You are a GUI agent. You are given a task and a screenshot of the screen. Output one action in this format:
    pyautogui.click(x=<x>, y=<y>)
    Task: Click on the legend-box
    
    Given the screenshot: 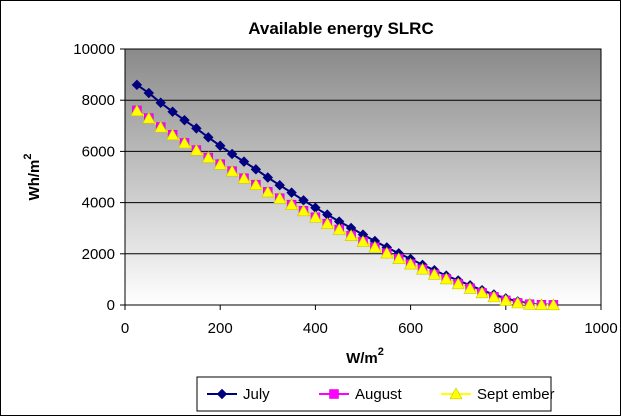 What is the action you would take?
    pyautogui.click(x=374, y=394)
    